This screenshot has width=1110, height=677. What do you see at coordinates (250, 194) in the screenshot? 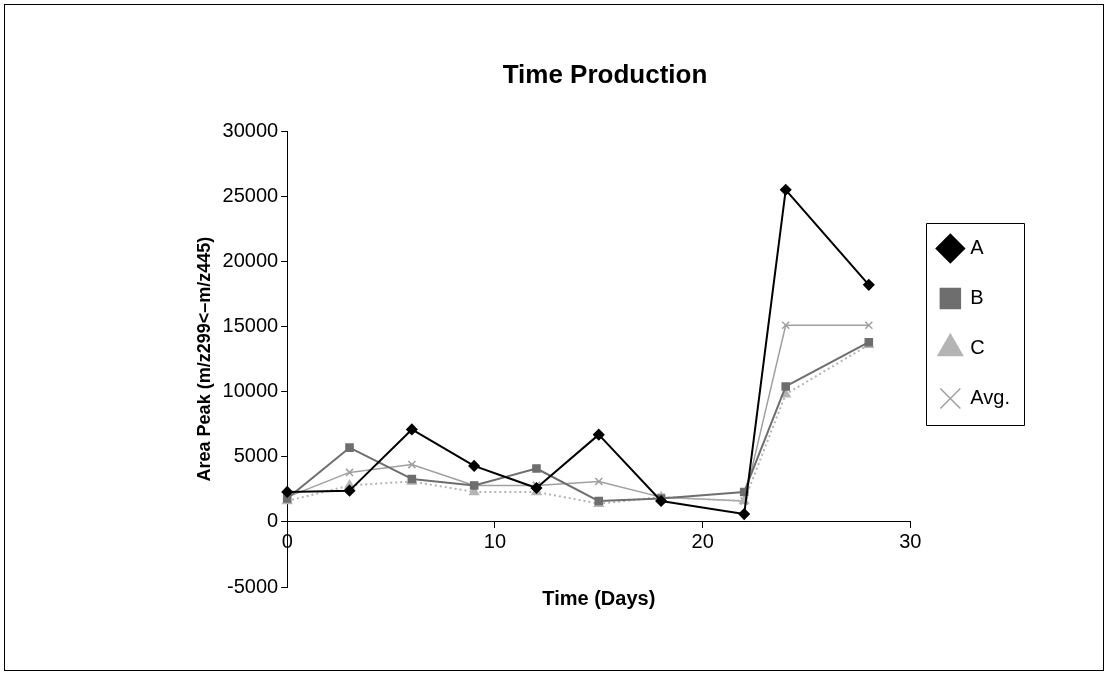
I see `y-tick-label: 25000` at bounding box center [250, 194].